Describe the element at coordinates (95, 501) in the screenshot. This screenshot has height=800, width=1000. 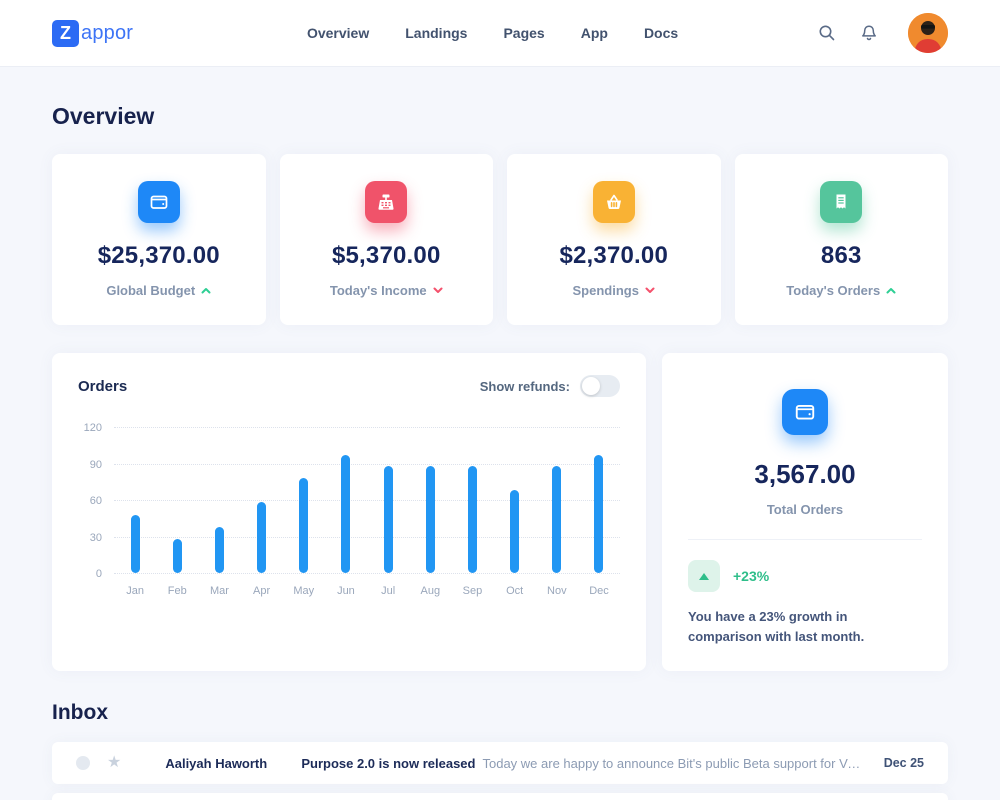
I see `y-axis-tick: 60` at that location.